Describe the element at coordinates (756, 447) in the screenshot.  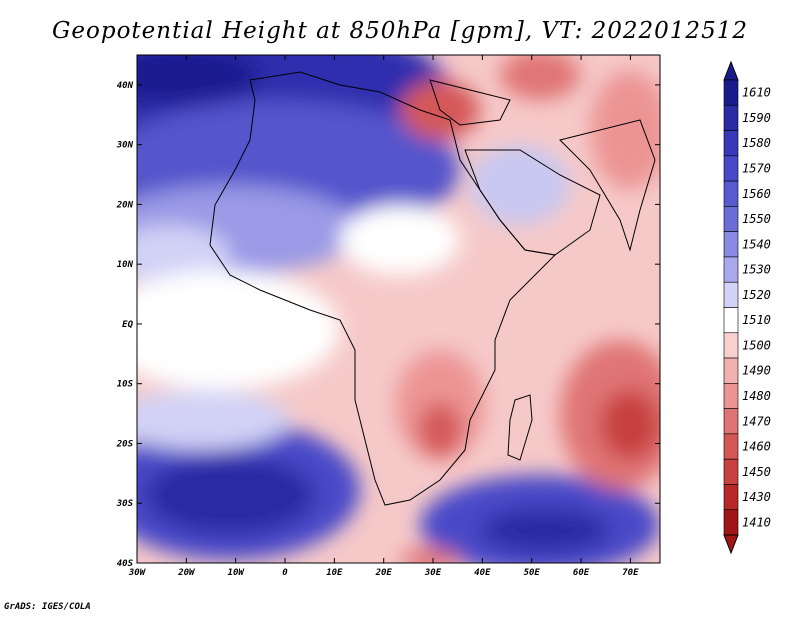
I see `colorbar-label: 1460` at that location.